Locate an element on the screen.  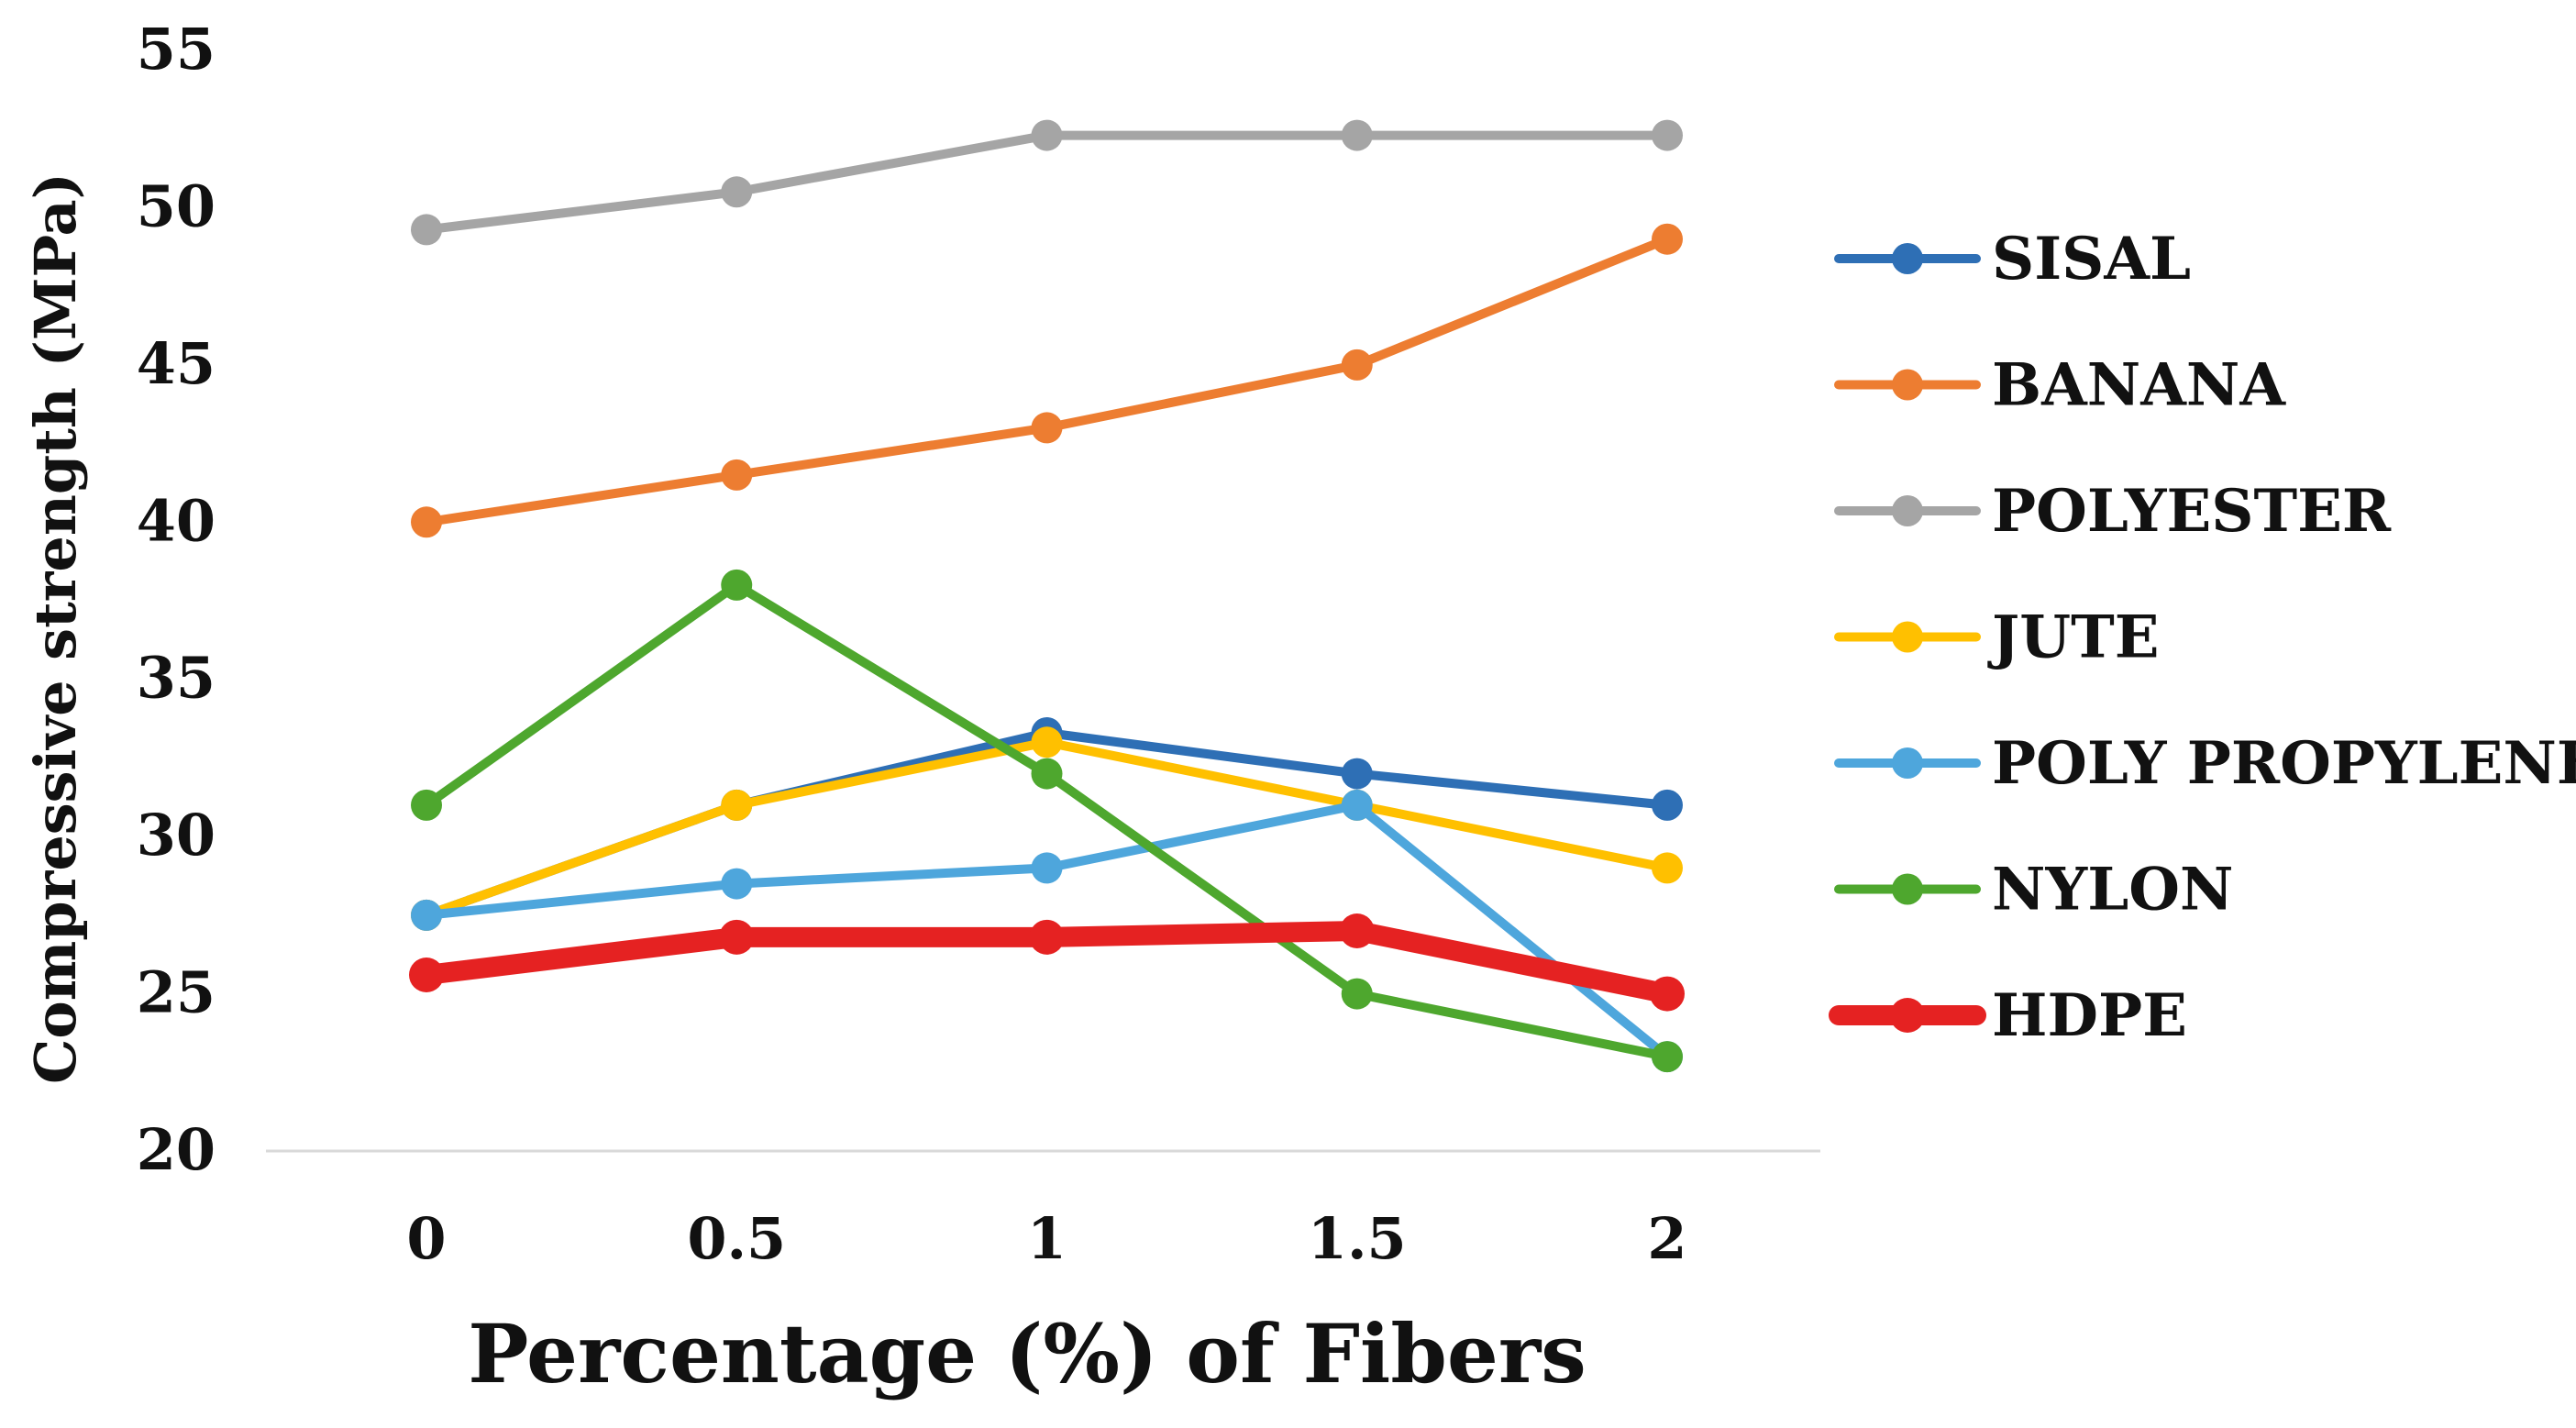
x-tick-label: 2 is located at coordinates (1666, 1238).